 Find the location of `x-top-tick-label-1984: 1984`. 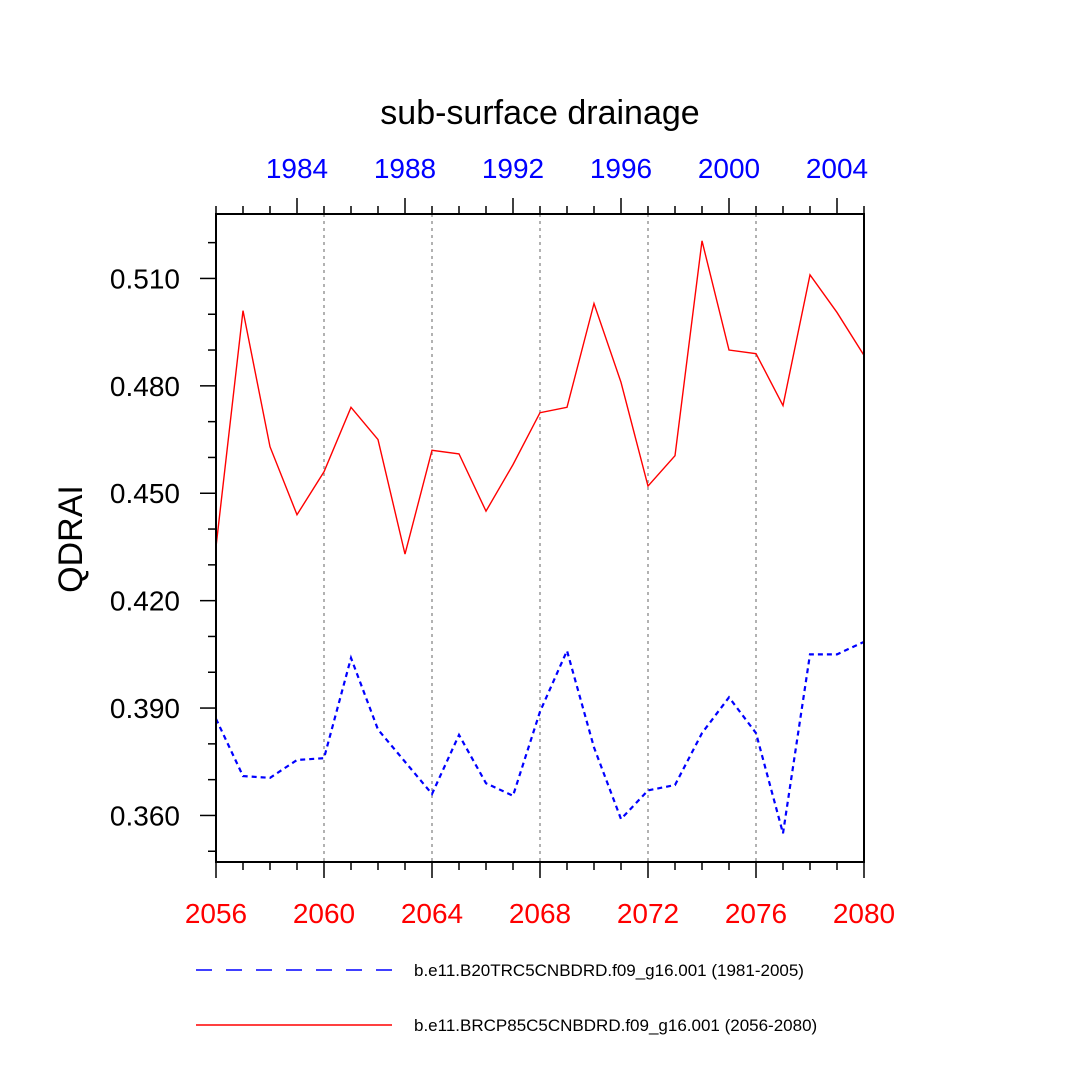

x-top-tick-label-1984: 1984 is located at coordinates (297, 168).